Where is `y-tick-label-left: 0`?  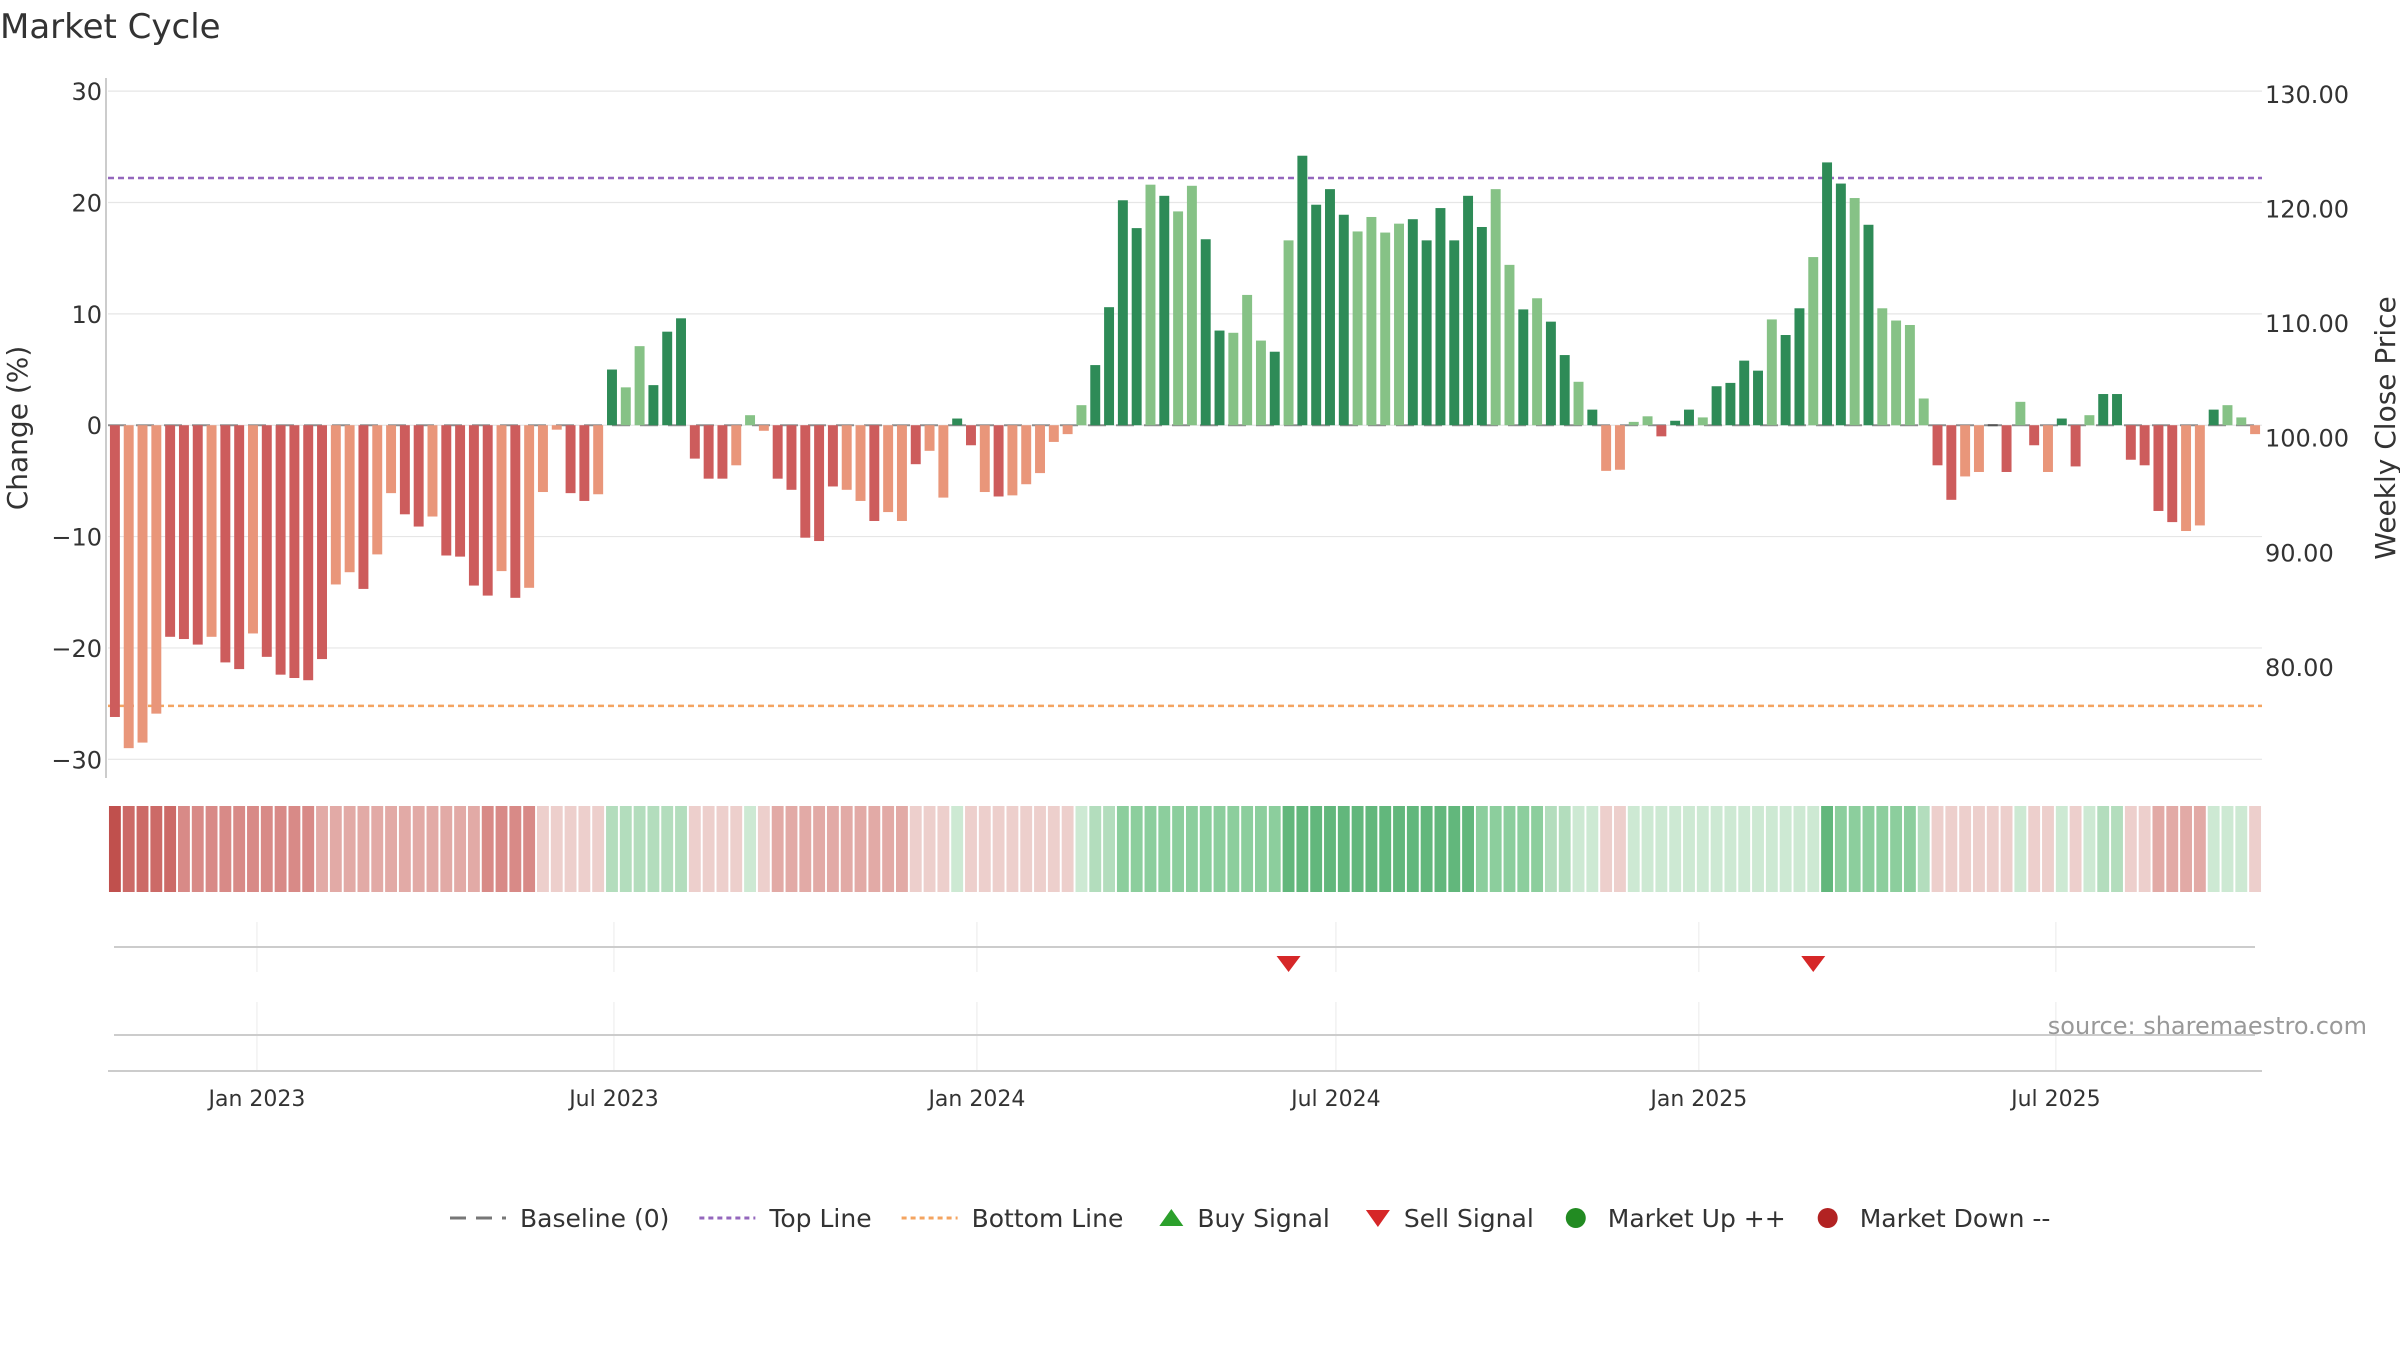 y-tick-label-left: 0 is located at coordinates (94, 426).